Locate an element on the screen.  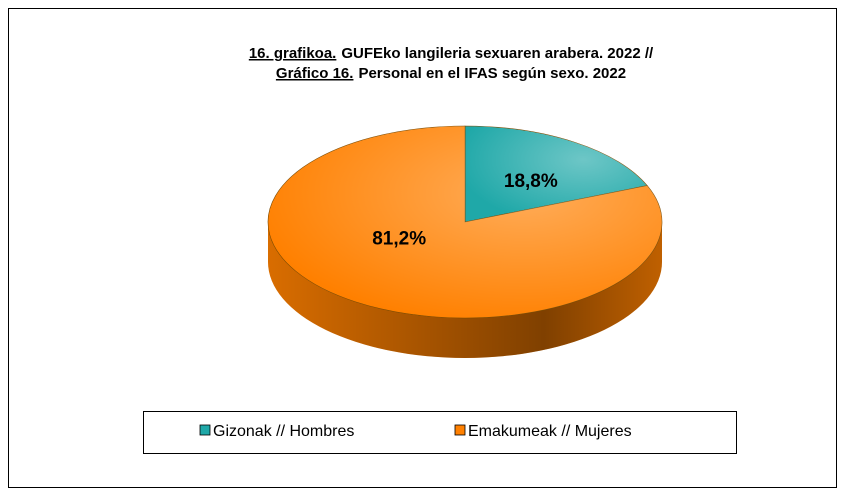
data-label: 18,8% is located at coordinates (531, 181).